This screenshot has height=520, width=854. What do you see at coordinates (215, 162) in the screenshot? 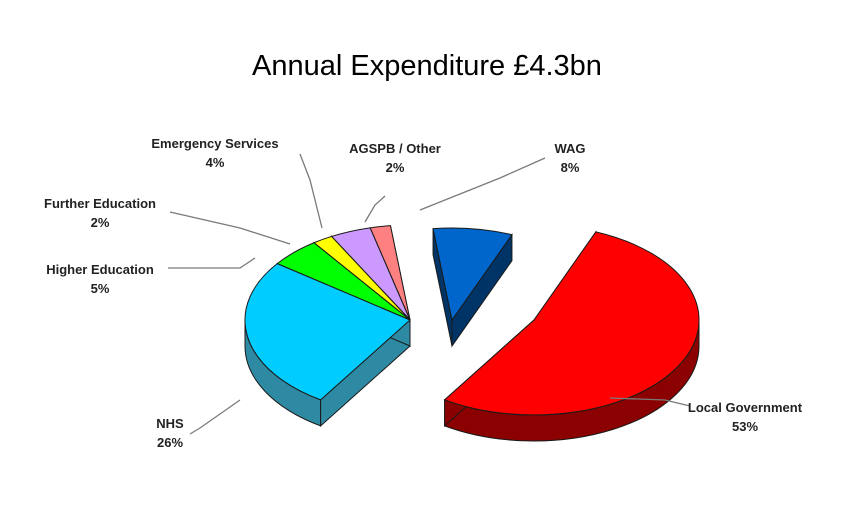
I see `slice-percent-label: 4%` at bounding box center [215, 162].